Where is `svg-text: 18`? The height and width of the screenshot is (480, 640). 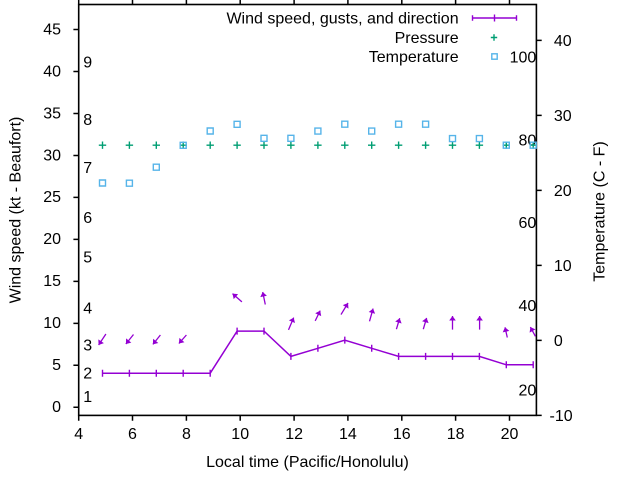
svg-text: 18 is located at coordinates (456, 434).